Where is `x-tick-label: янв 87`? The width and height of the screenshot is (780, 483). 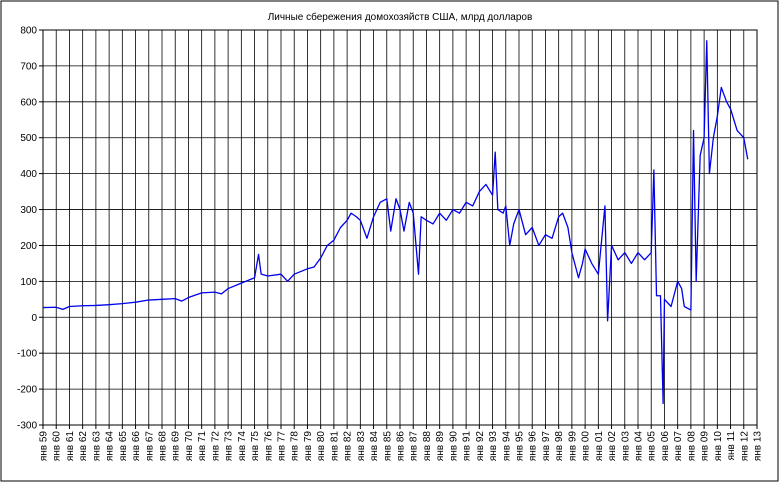
x-tick-label: янв 87 is located at coordinates (414, 446).